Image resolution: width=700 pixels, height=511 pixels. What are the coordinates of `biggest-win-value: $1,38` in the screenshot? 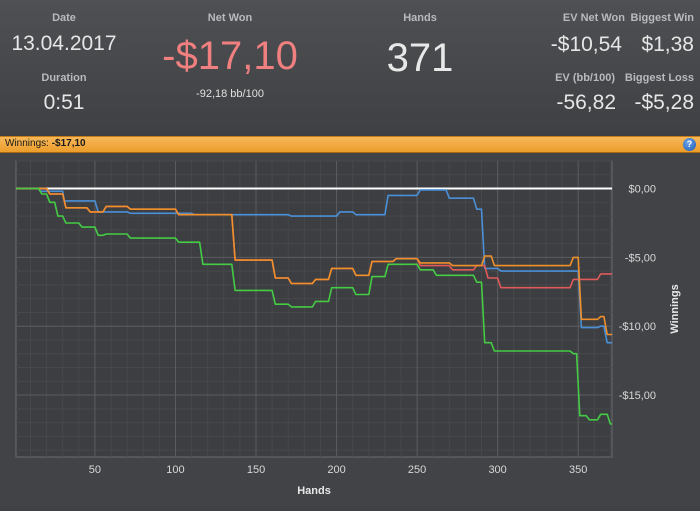 It's located at (667, 44).